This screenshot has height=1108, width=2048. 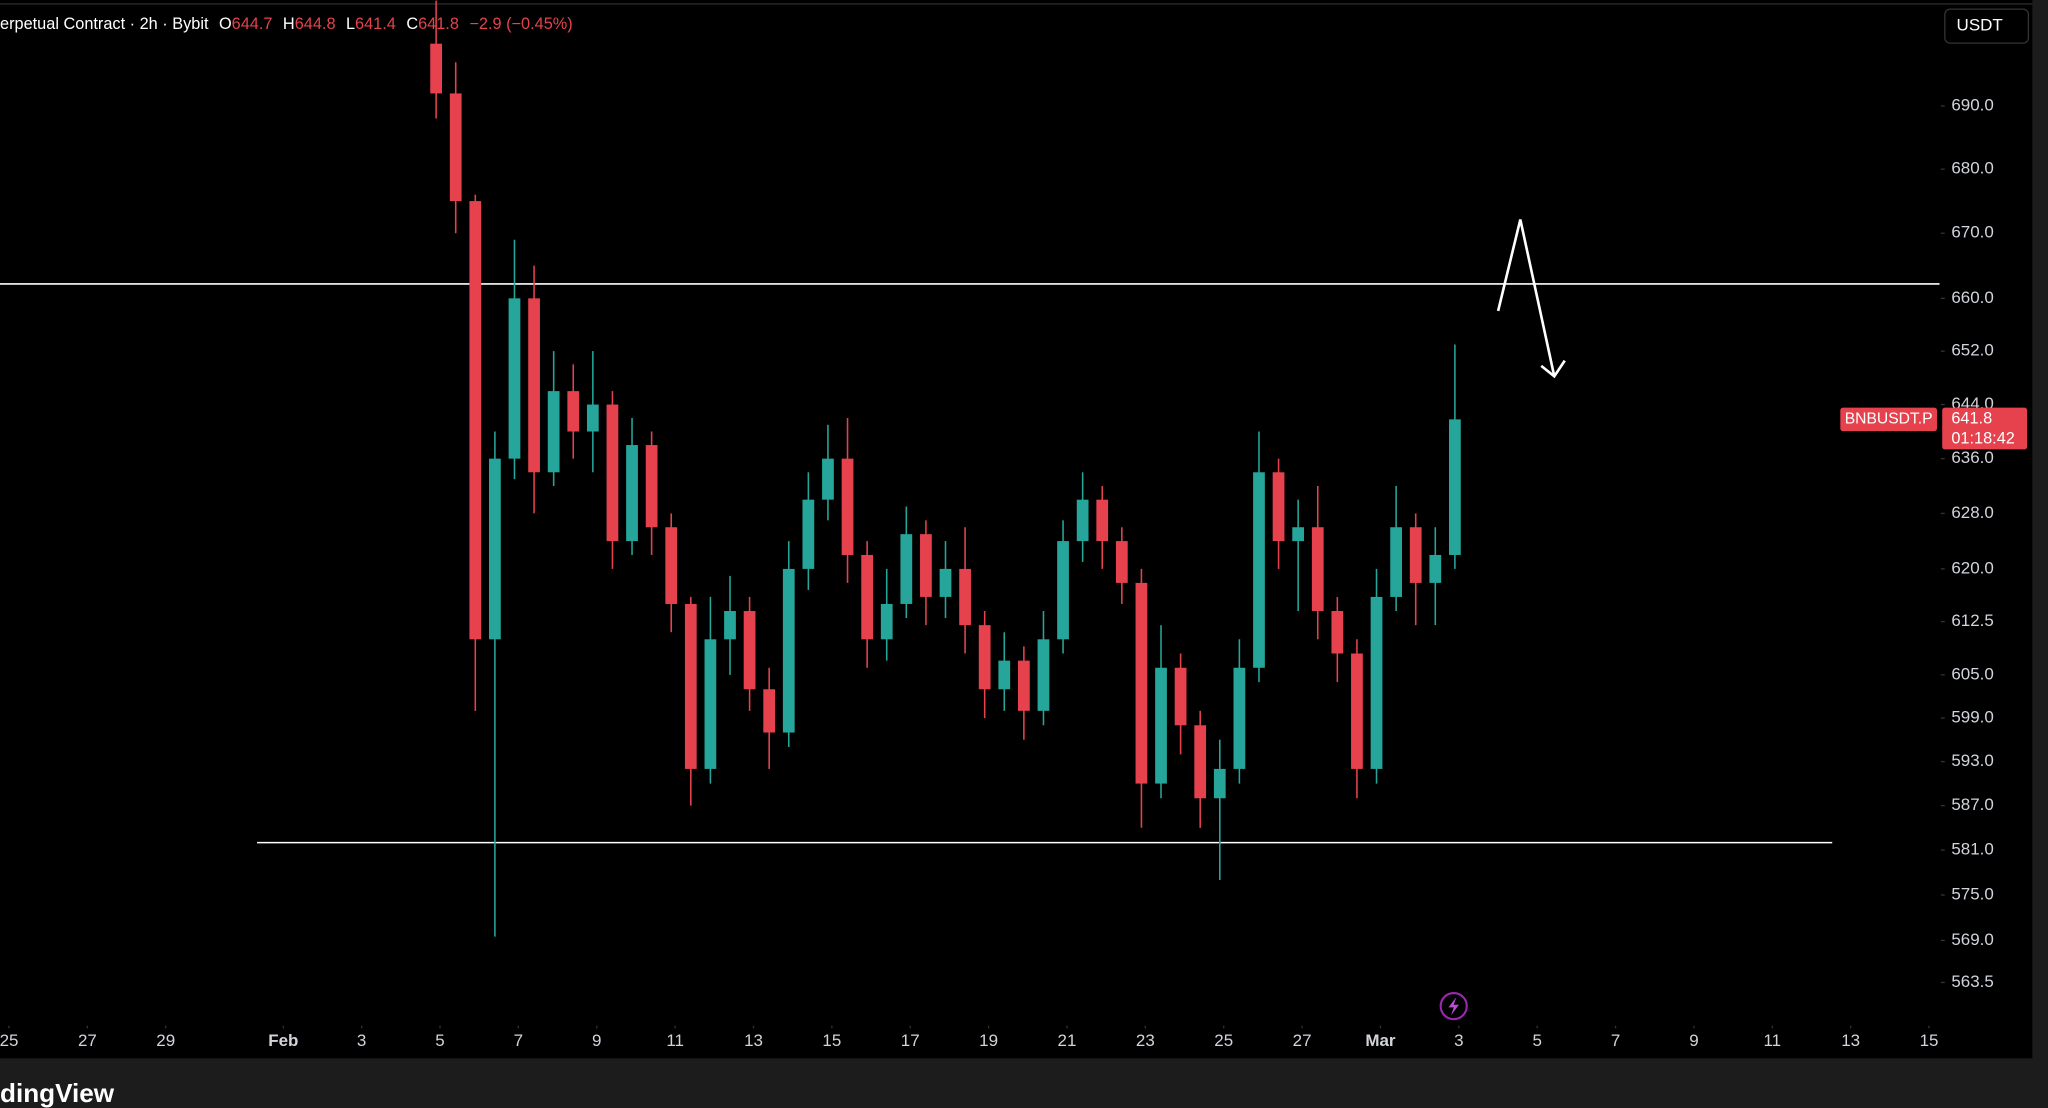 I want to click on ohlc-label: H, so click(x=289, y=24).